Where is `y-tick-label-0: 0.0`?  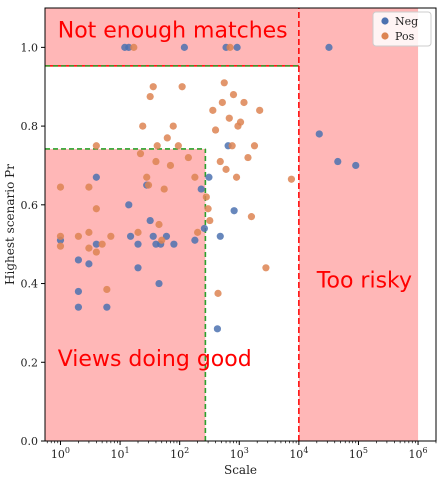
y-tick-label-0: 0.0 is located at coordinates (30, 441).